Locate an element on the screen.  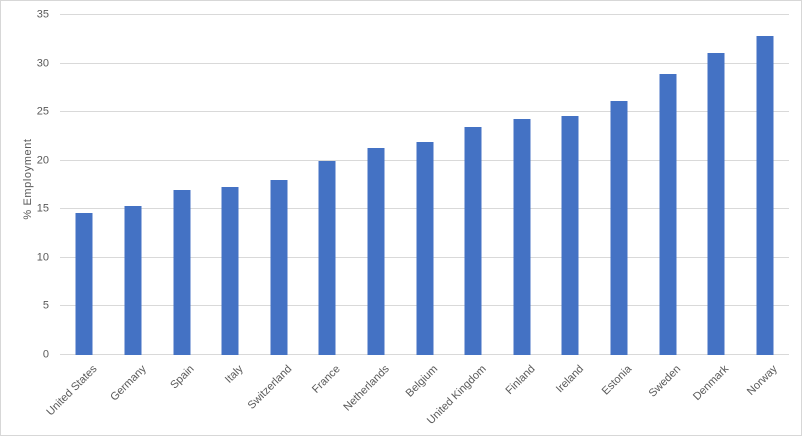
y-tick-label-0: 0 is located at coordinates (45, 354).